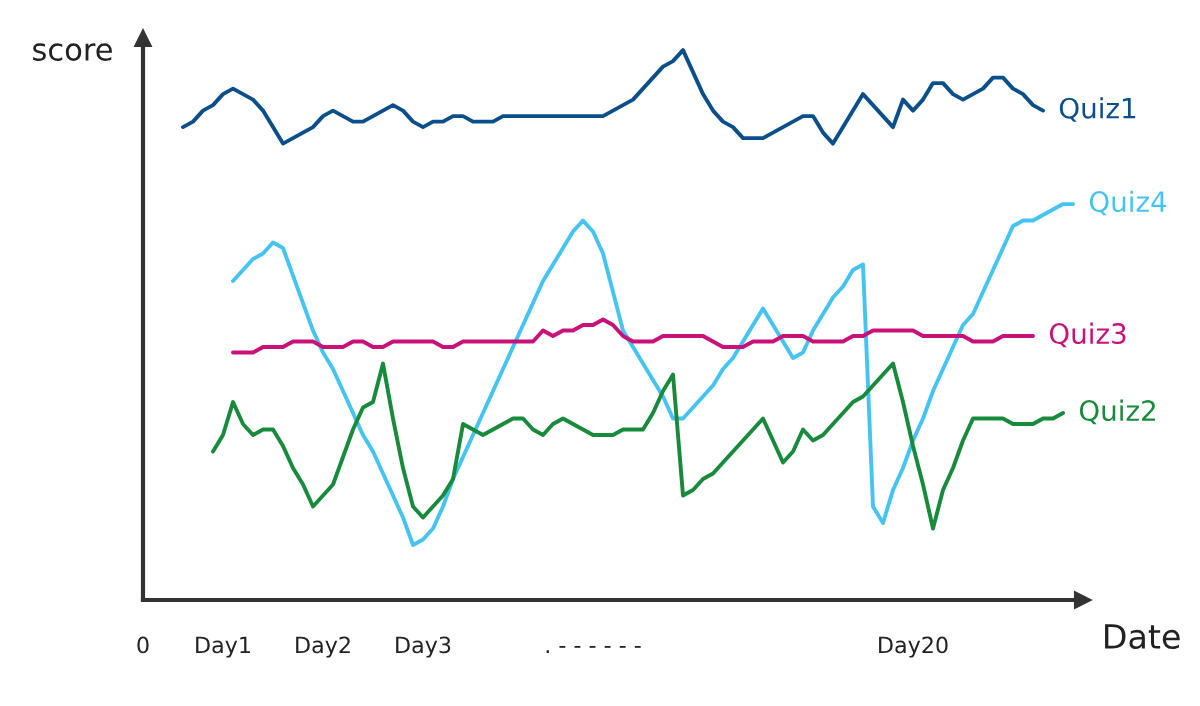 The width and height of the screenshot is (1200, 706). Describe the element at coordinates (223, 647) in the screenshot. I see `x-tick-label: Day1` at that location.